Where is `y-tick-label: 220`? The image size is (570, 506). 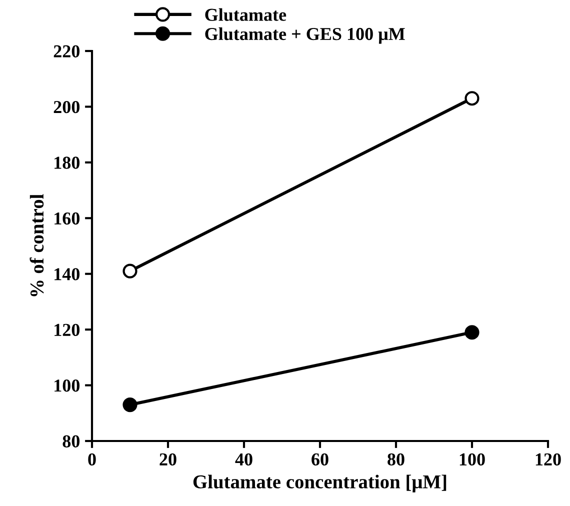
y-tick-label: 220 is located at coordinates (67, 51).